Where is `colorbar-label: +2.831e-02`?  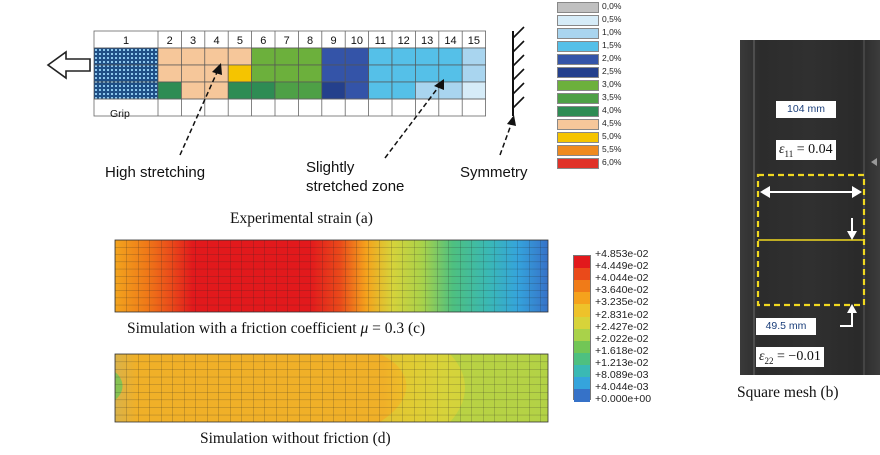
colorbar-label: +2.831e-02 is located at coordinates (622, 314).